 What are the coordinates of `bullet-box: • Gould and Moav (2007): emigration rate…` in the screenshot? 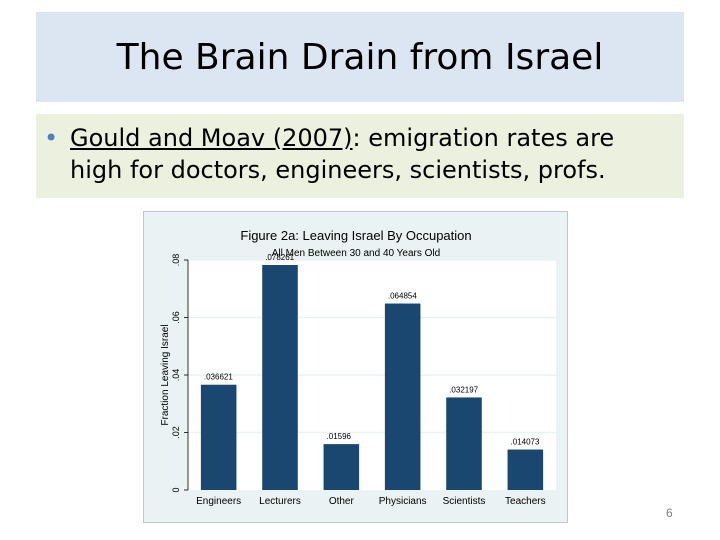 It's located at (360, 156).